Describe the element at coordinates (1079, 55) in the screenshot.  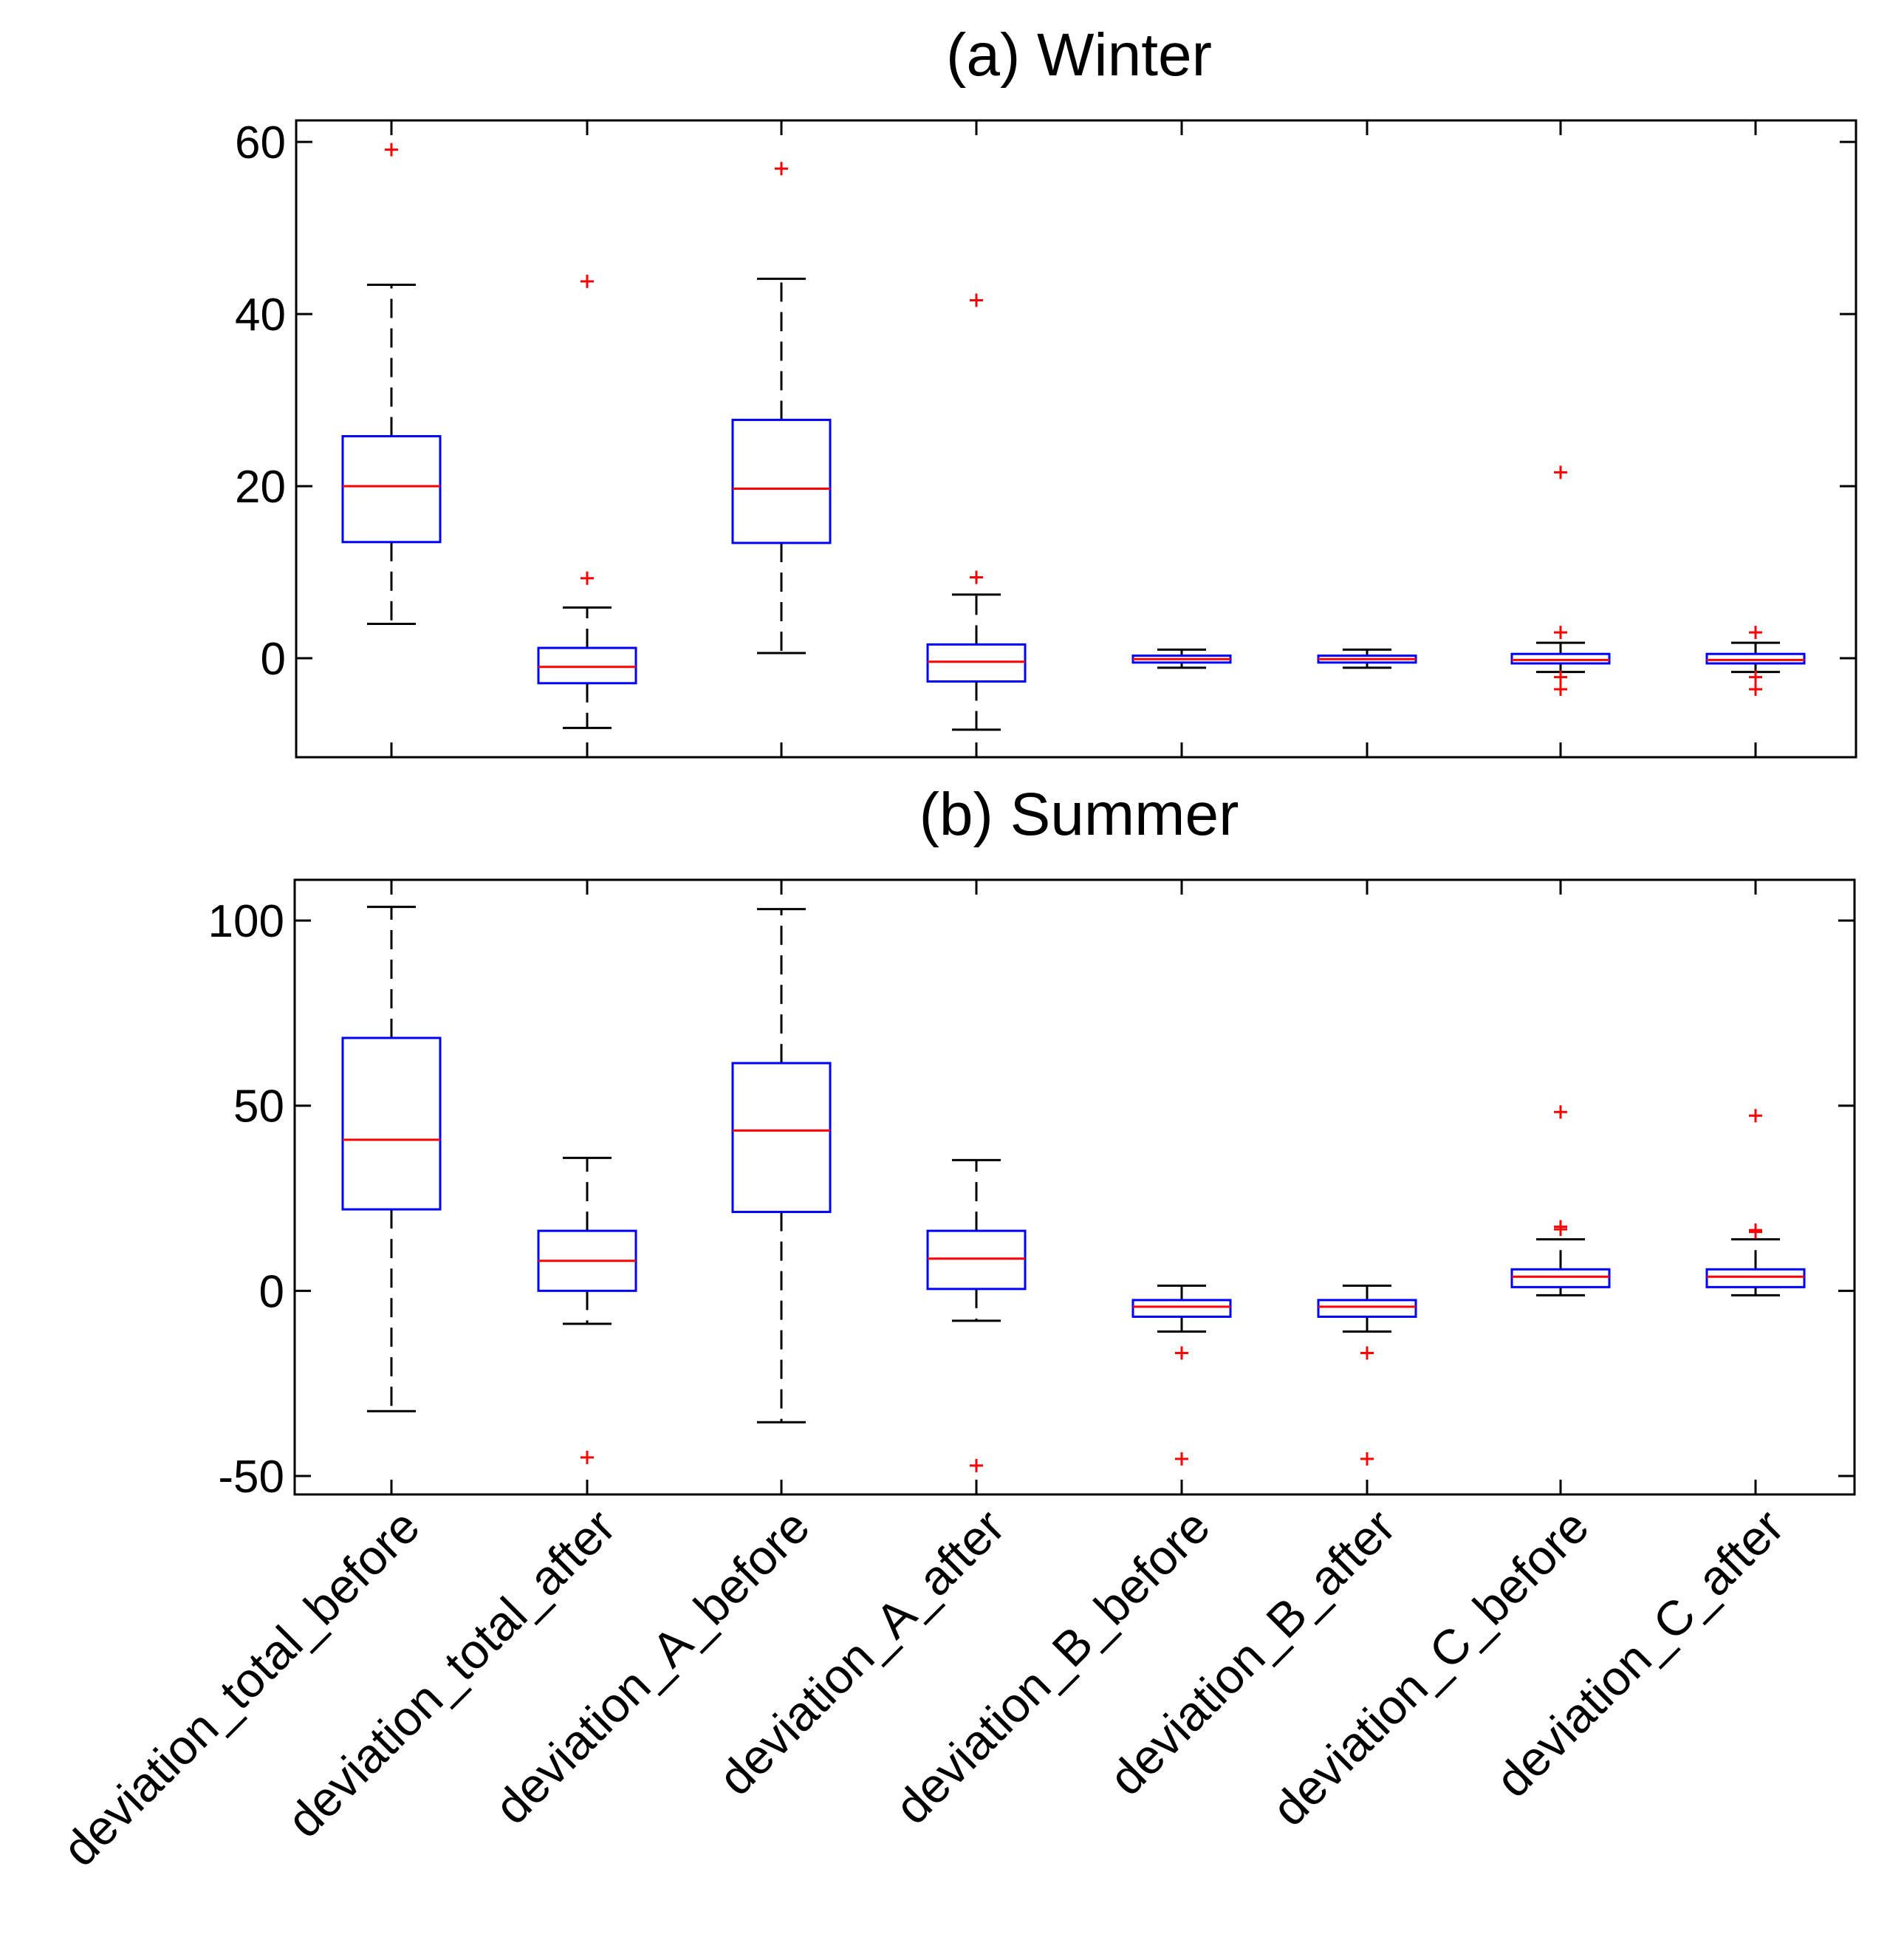
I see `winter-title: (a) Winter` at that location.